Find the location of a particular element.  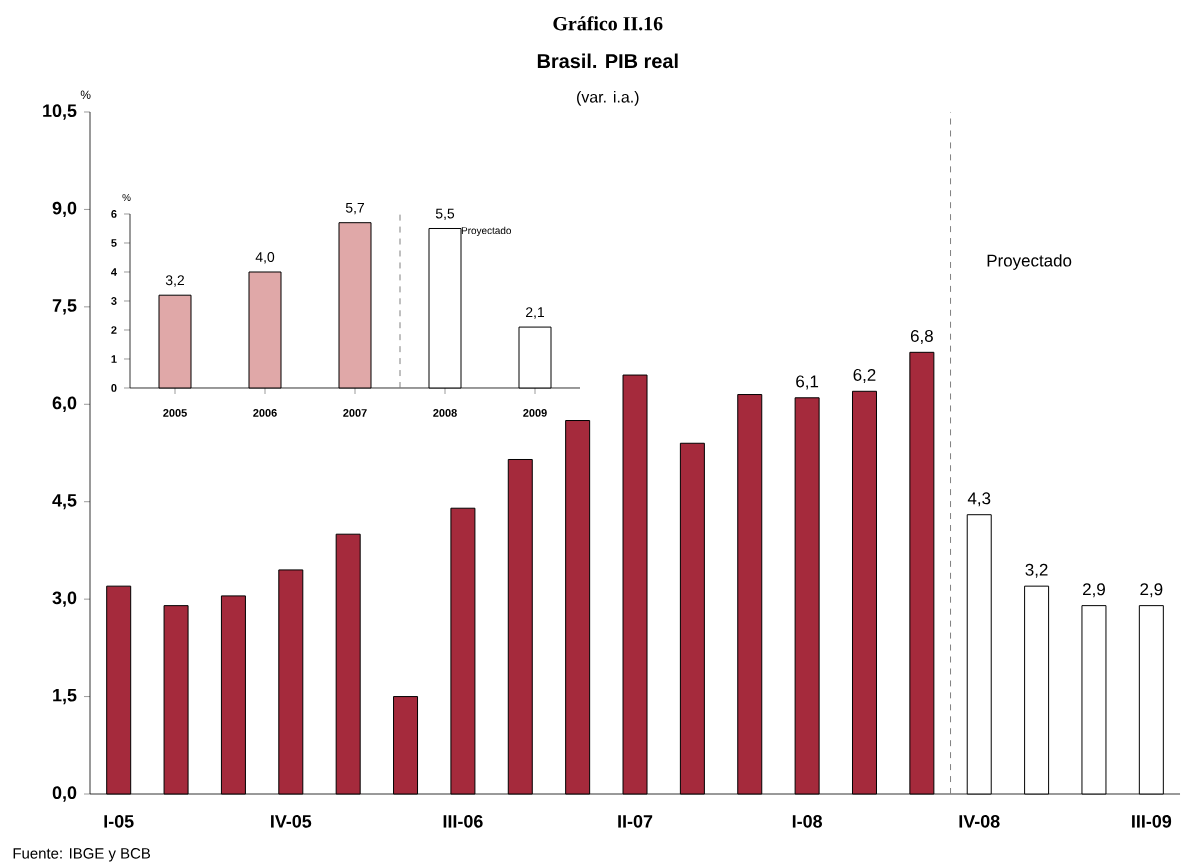

x-tick-label: IV-08 is located at coordinates (979, 821).